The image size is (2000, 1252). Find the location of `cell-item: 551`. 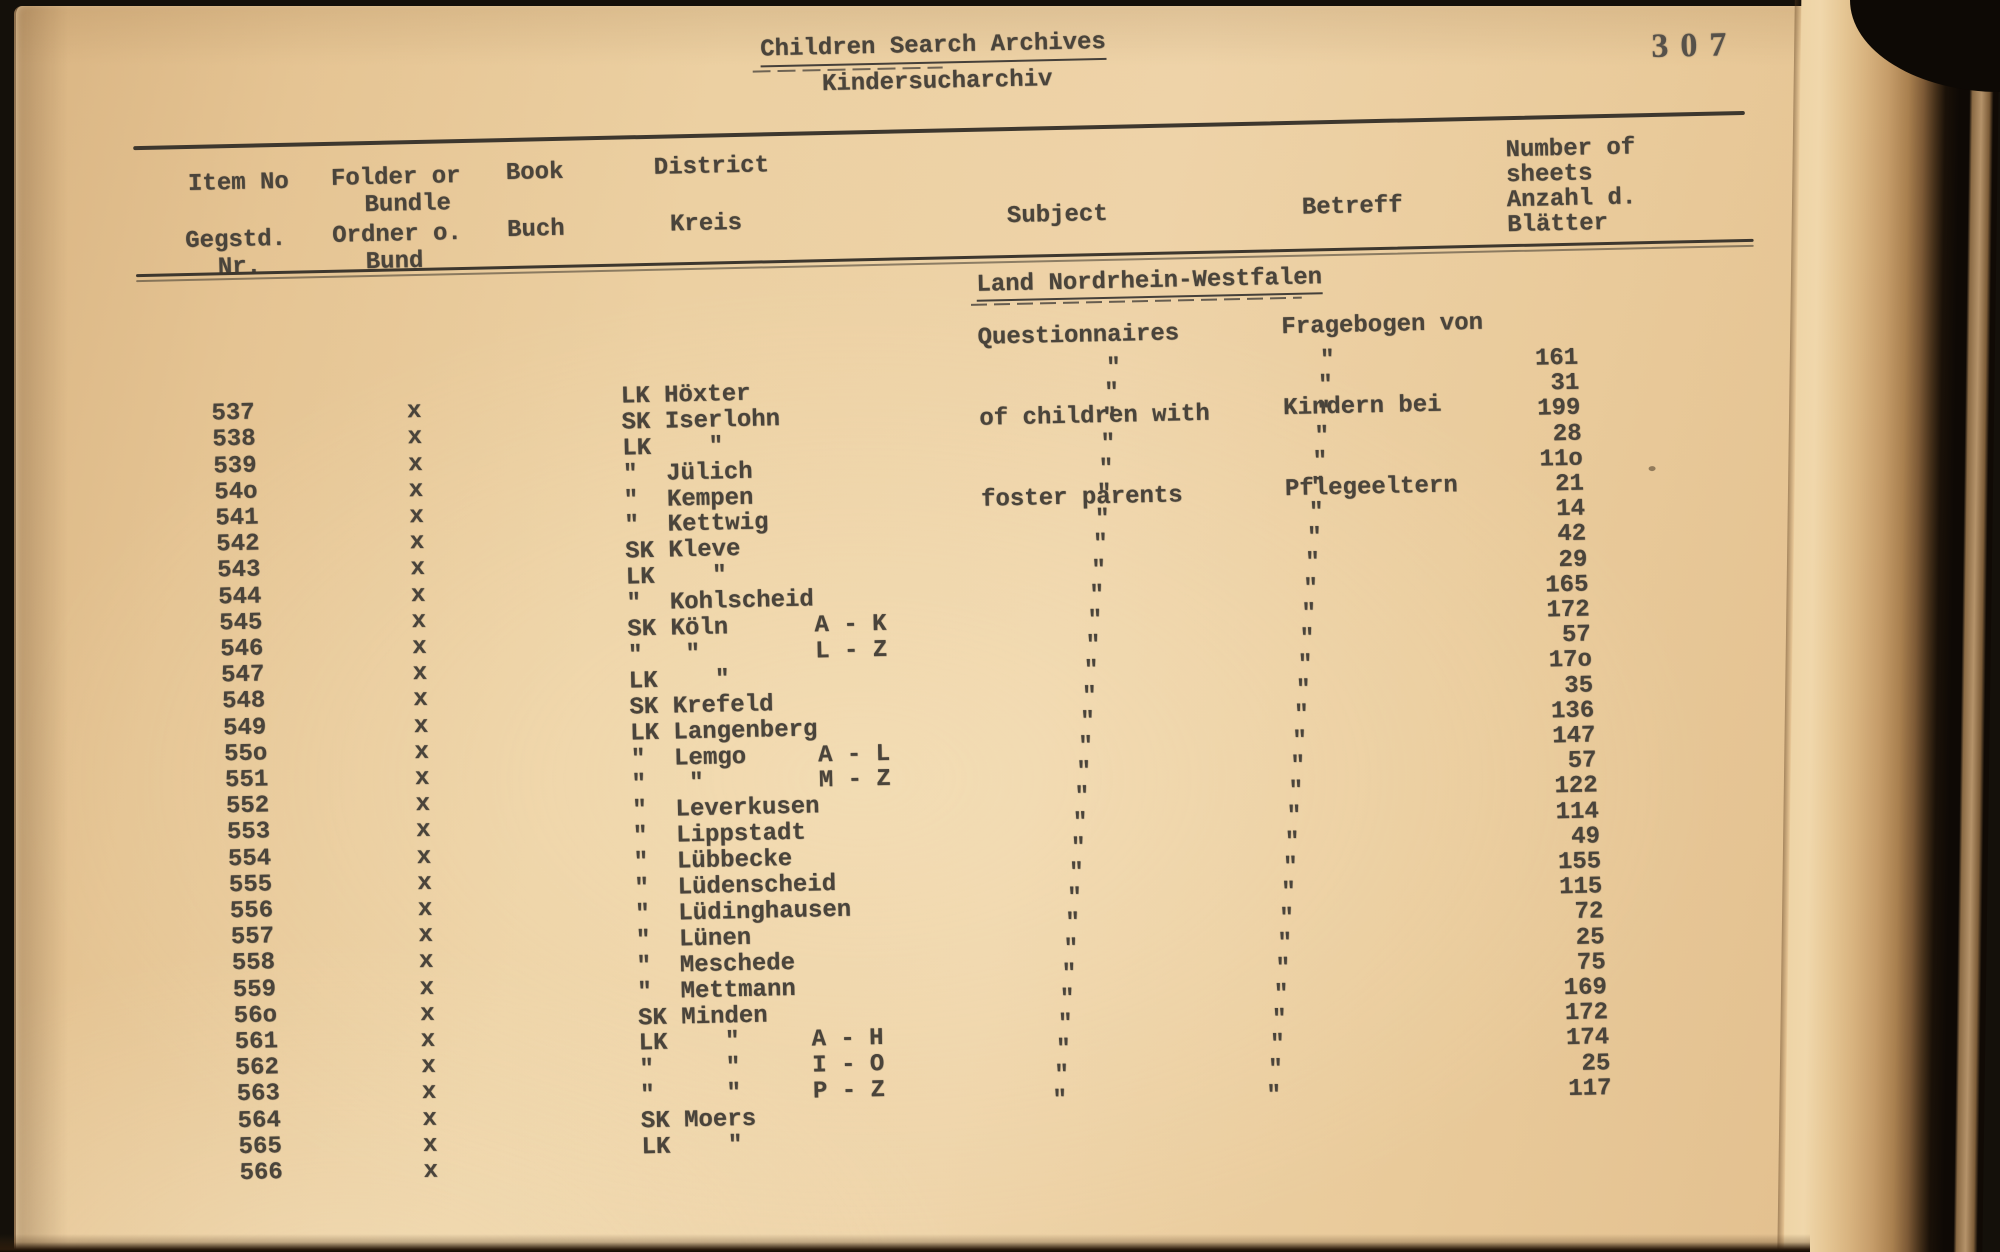

cell-item: 551 is located at coordinates (246, 780).